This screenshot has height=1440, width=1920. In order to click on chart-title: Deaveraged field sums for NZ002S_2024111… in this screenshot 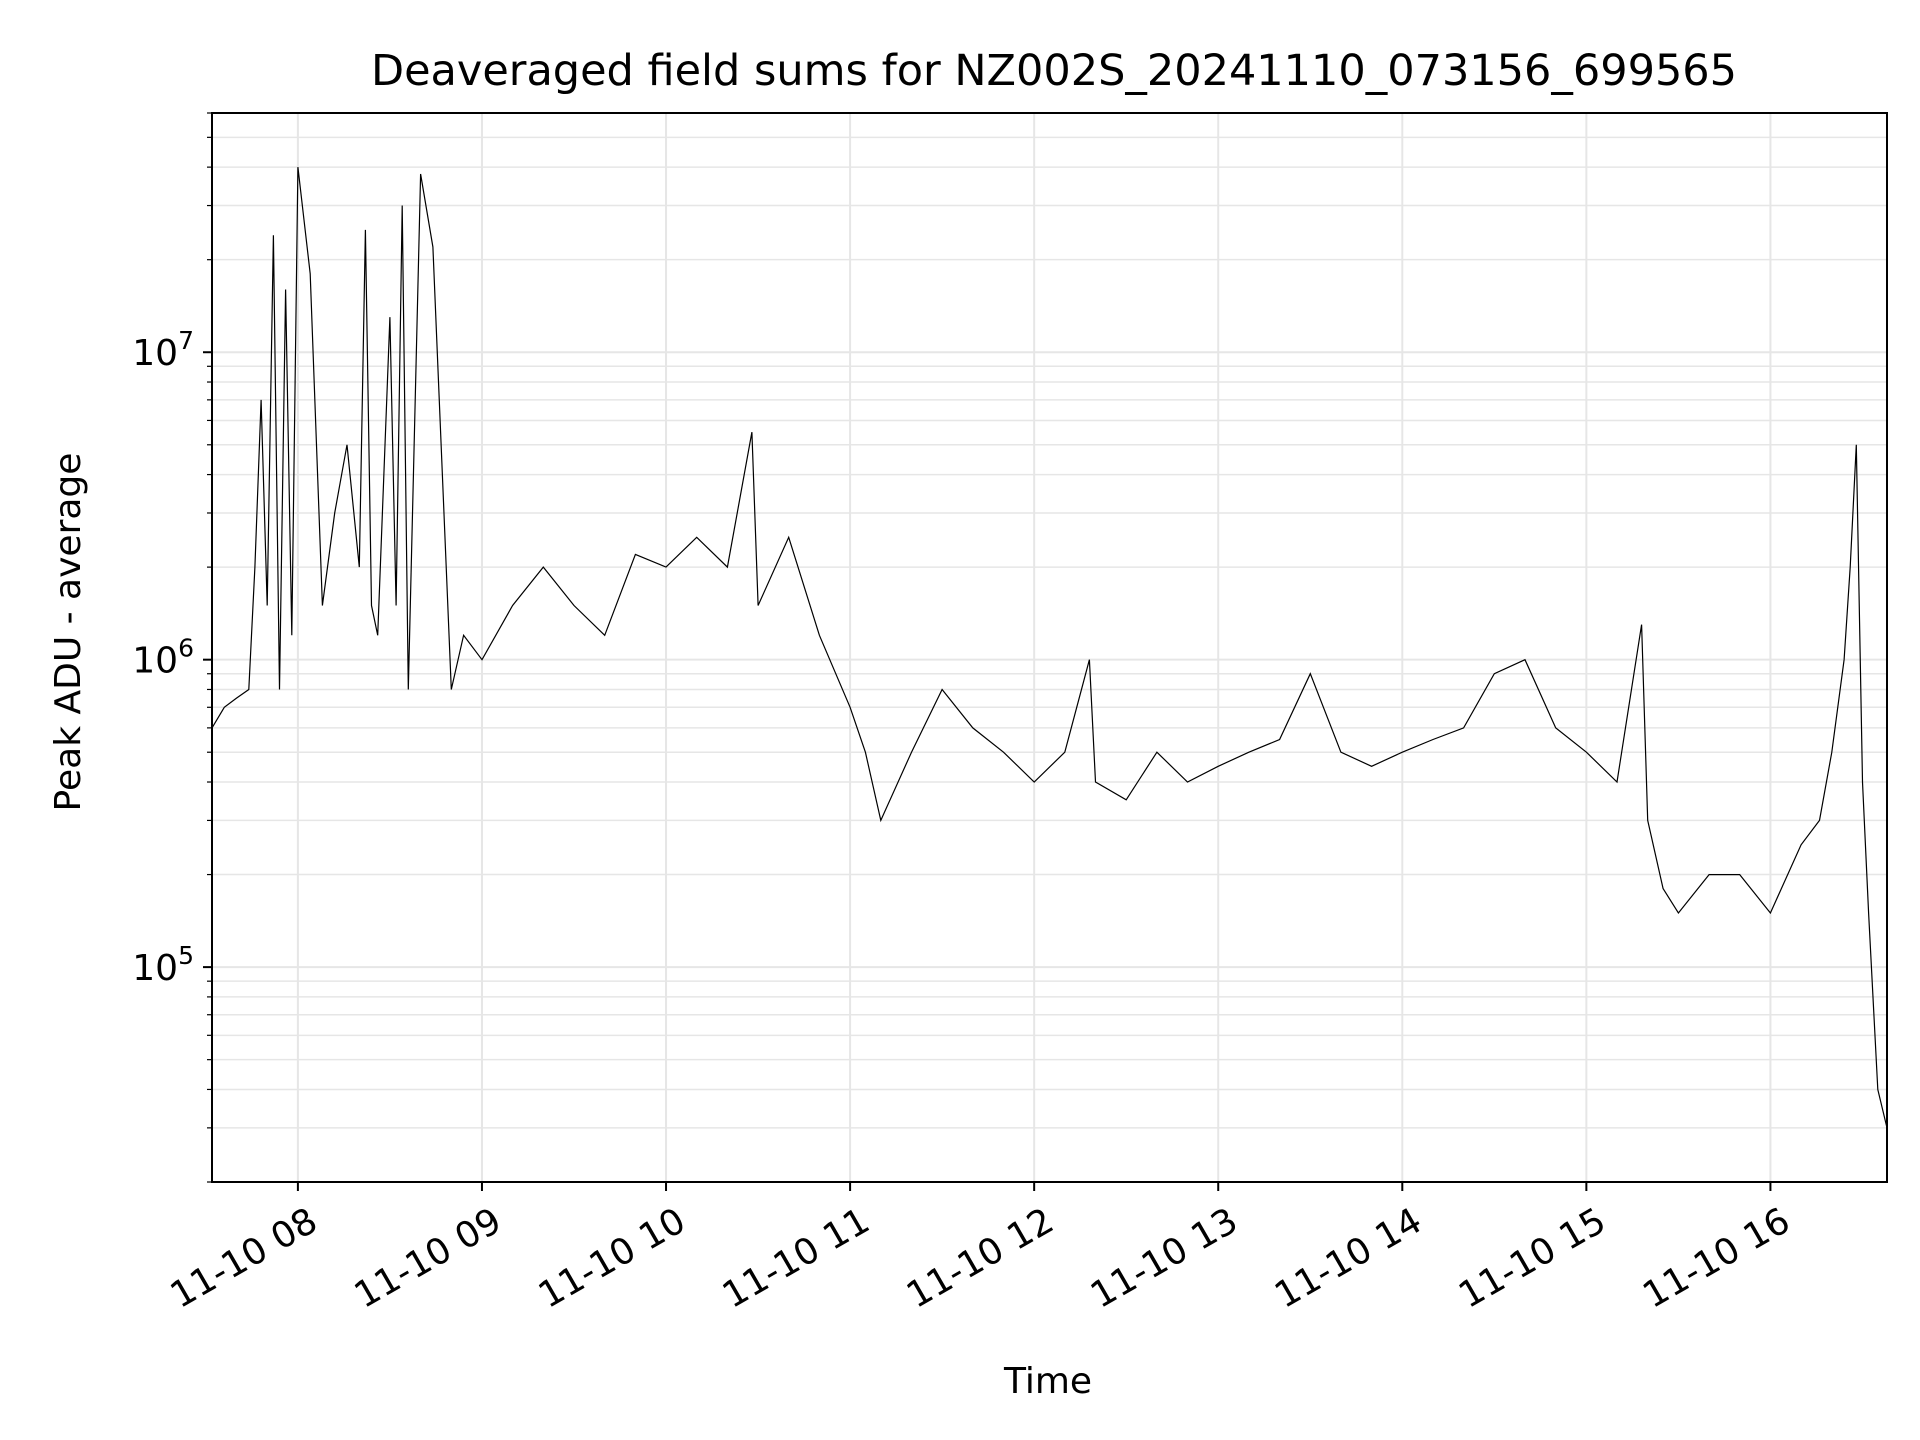, I will do `click(1054, 71)`.